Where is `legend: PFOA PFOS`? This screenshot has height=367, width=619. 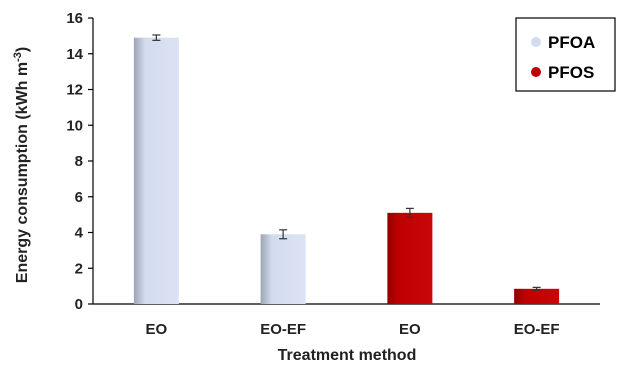 legend: PFOA PFOS is located at coordinates (565, 54).